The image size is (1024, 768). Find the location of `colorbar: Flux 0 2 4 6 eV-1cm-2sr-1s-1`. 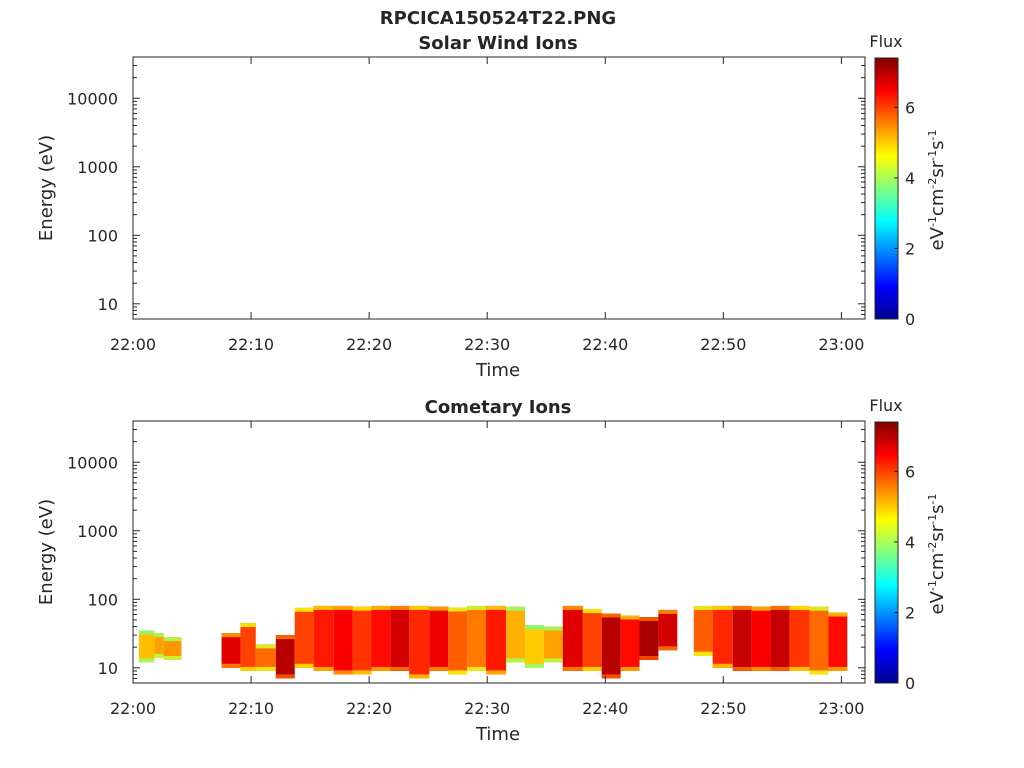

colorbar: Flux 0 2 4 6 eV-1cm-2sr-1s-1 is located at coordinates (908, 180).